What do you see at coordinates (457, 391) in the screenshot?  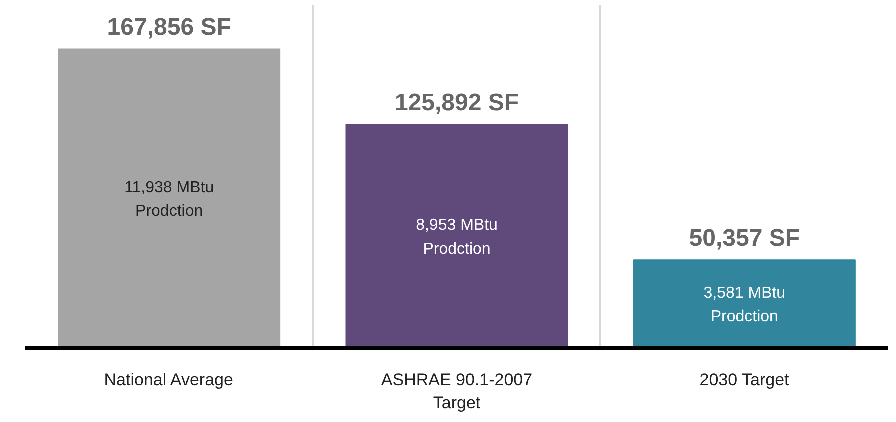 I see `x-tick-label: ASHRAE 90.1-2007 Target` at bounding box center [457, 391].